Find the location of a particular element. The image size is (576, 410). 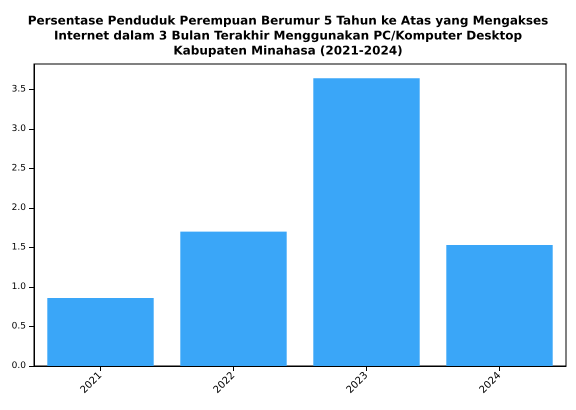

y-tick-label: 3.0 is located at coordinates (19, 129).